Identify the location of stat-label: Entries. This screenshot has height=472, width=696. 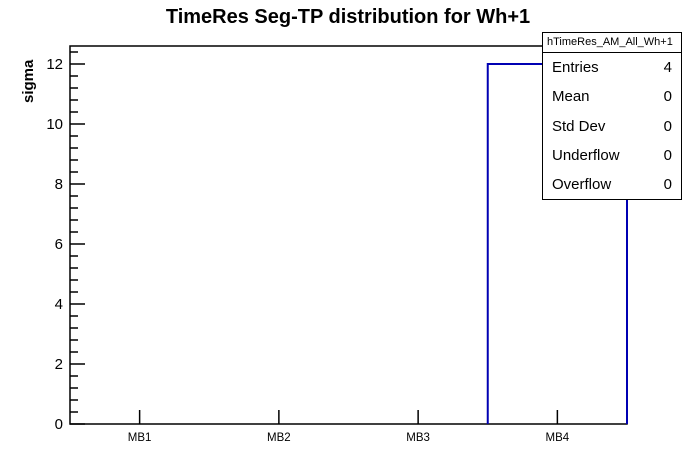
(575, 68).